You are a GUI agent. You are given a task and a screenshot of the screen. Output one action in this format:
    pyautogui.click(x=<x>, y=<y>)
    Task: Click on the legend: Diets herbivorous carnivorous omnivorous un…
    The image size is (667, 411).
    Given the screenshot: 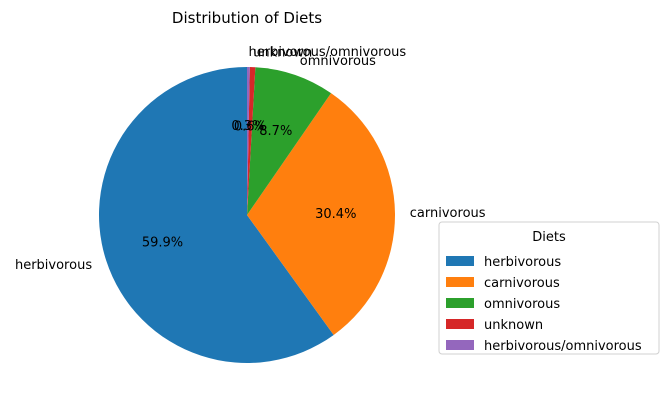 What is the action you would take?
    pyautogui.click(x=549, y=288)
    